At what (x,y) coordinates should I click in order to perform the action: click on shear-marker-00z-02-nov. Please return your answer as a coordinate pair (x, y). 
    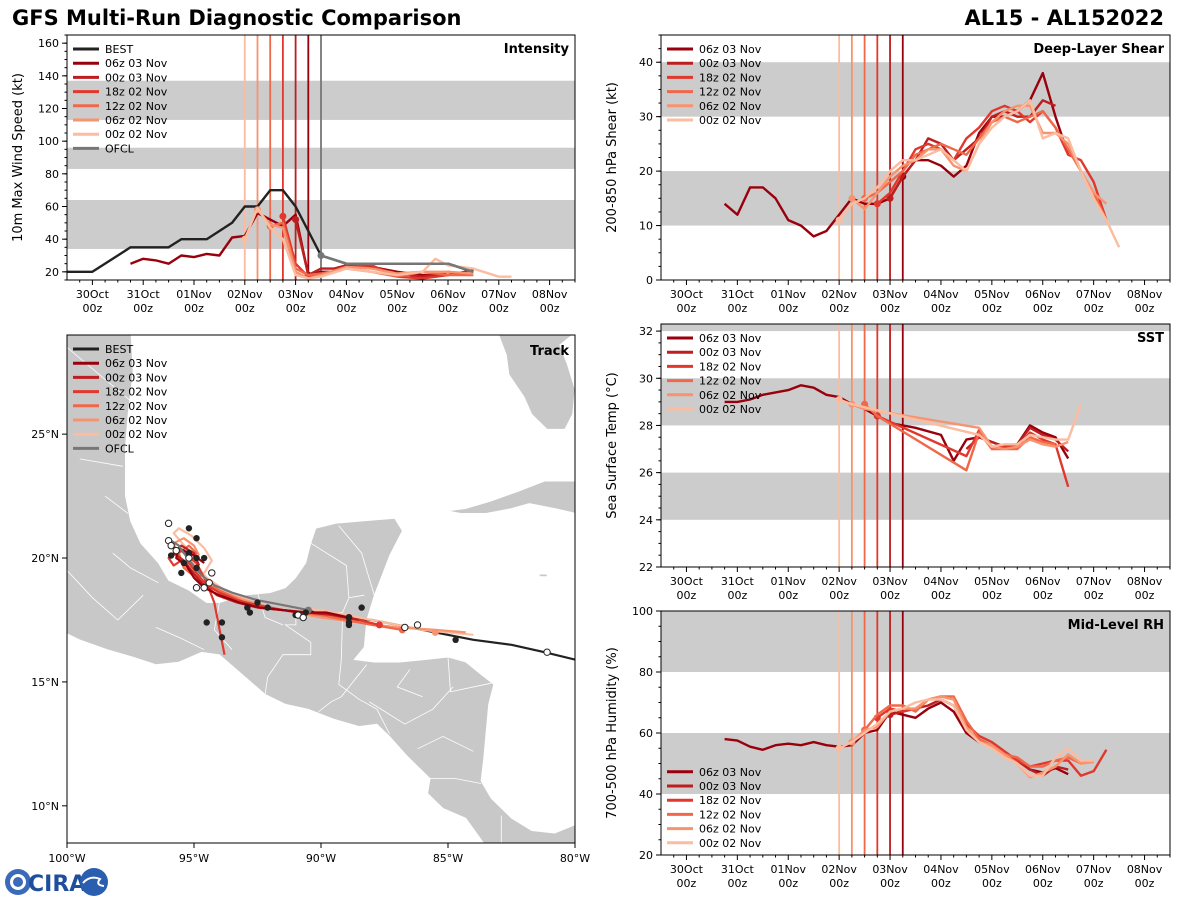
    Looking at the image, I should click on (839, 220).